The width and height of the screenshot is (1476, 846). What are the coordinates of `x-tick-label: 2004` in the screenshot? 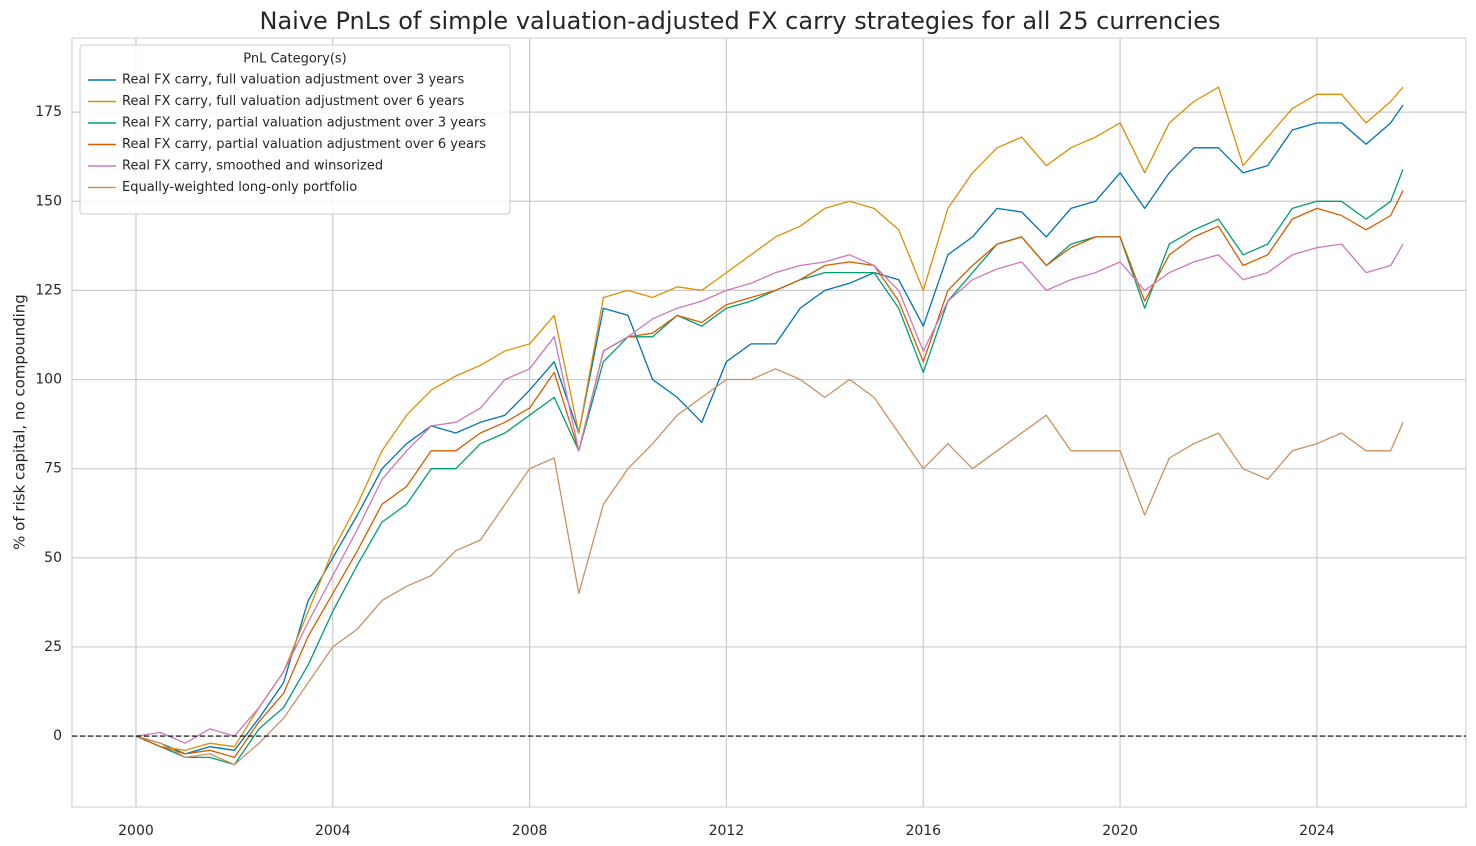 It's located at (333, 831).